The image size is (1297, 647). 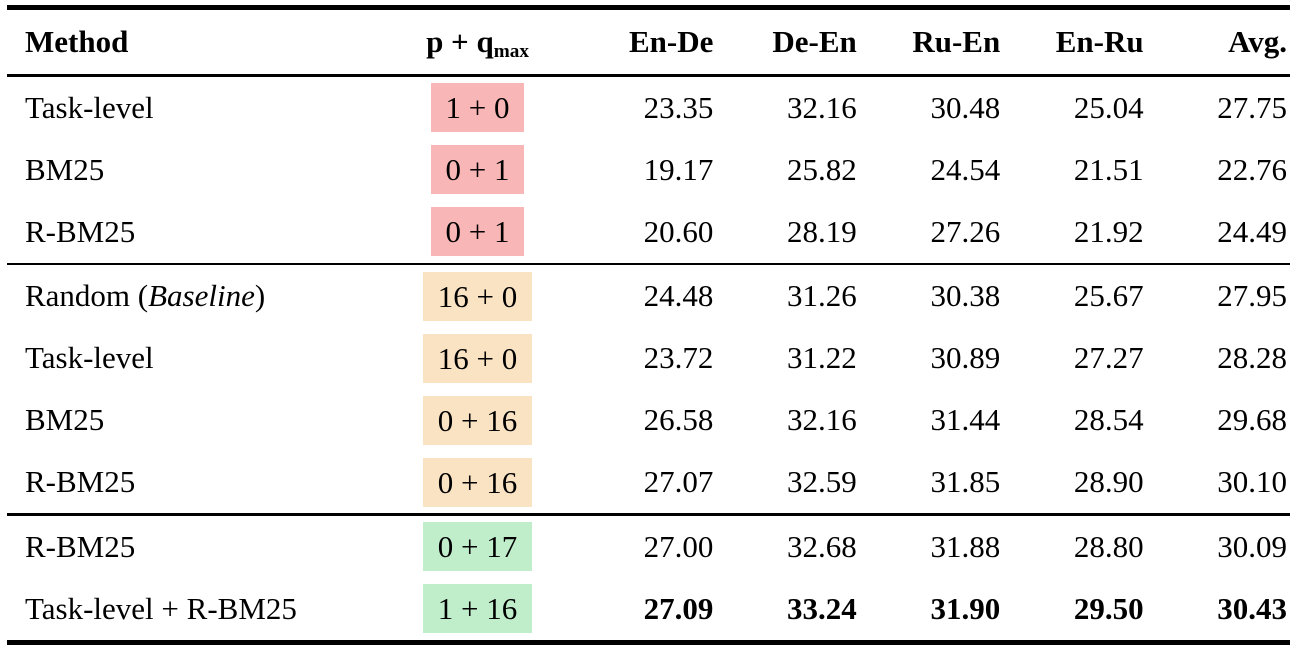 What do you see at coordinates (1252, 419) in the screenshot?
I see `score-cell: 29.68` at bounding box center [1252, 419].